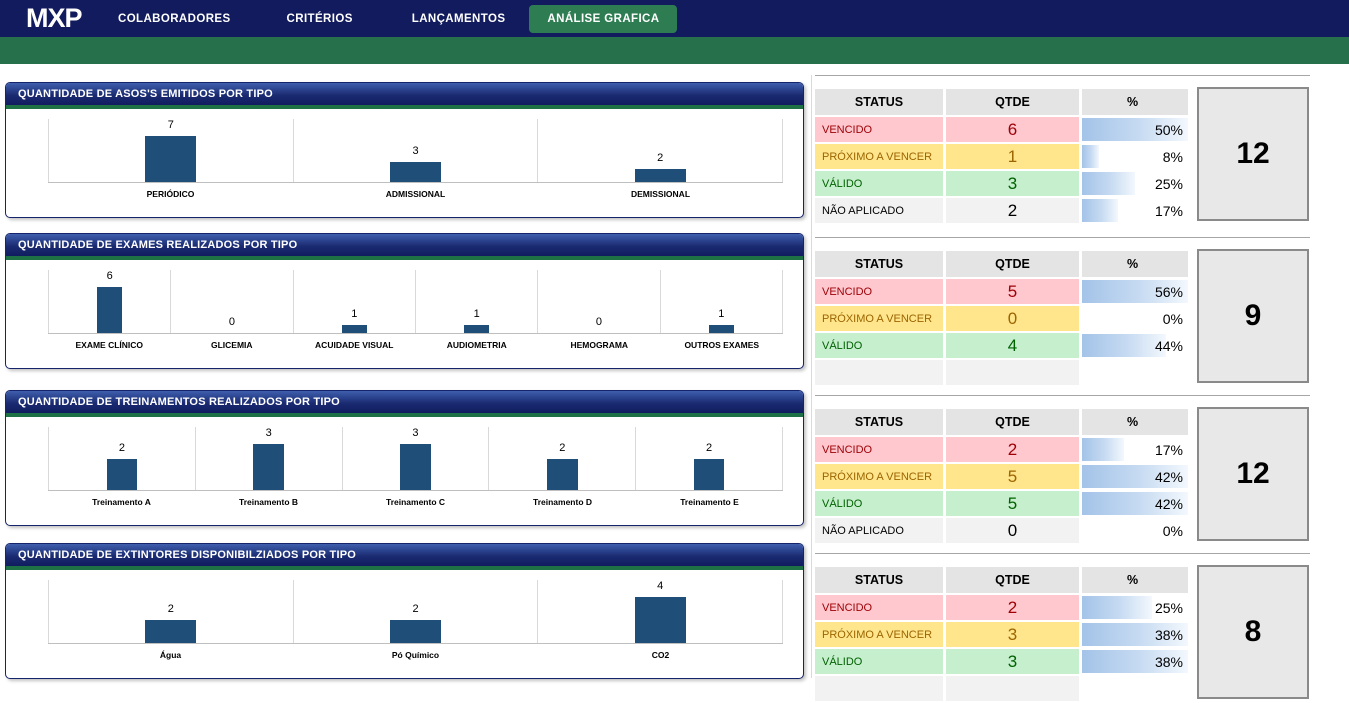 The width and height of the screenshot is (1349, 703). Describe the element at coordinates (319, 18) in the screenshot. I see `nav-item-criterios: CRITÉRIOS` at that location.